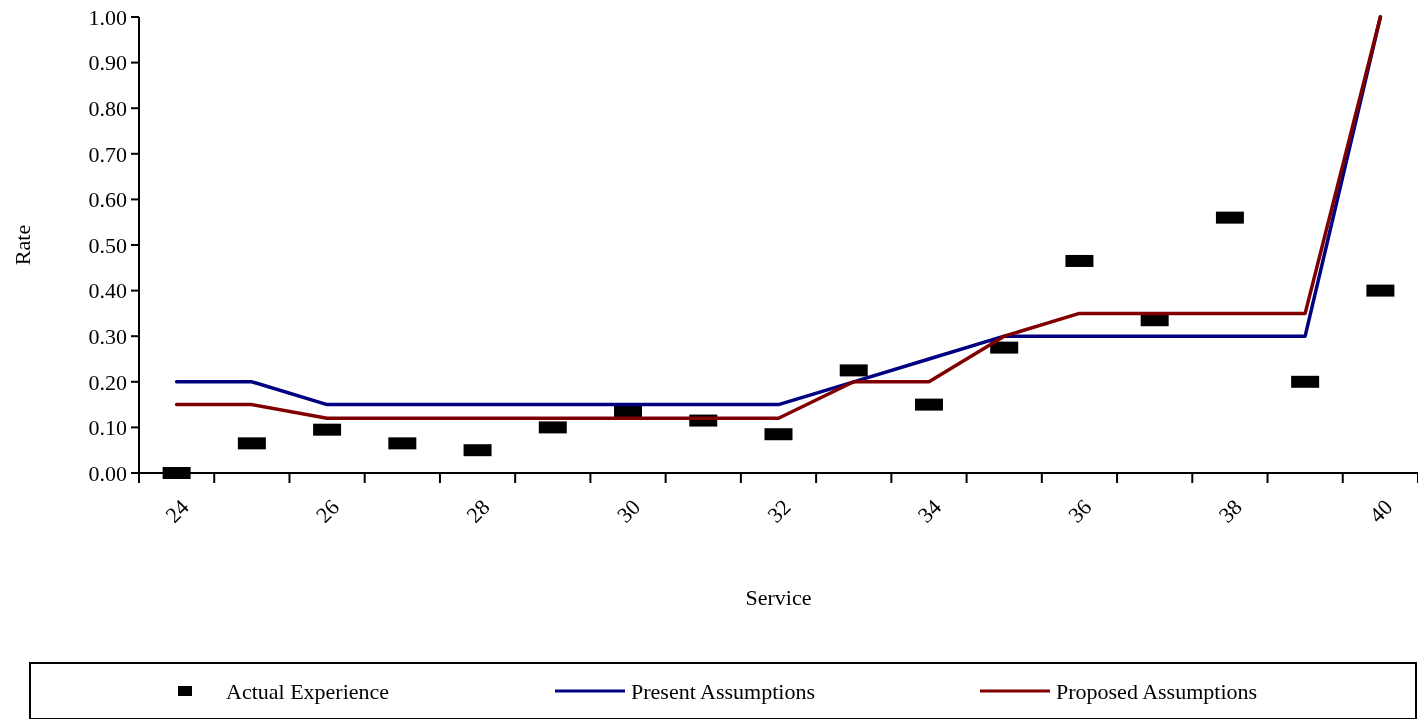 The width and height of the screenshot is (1418, 719). What do you see at coordinates (723, 691) in the screenshot?
I see `legend-label: Present Assumptions` at bounding box center [723, 691].